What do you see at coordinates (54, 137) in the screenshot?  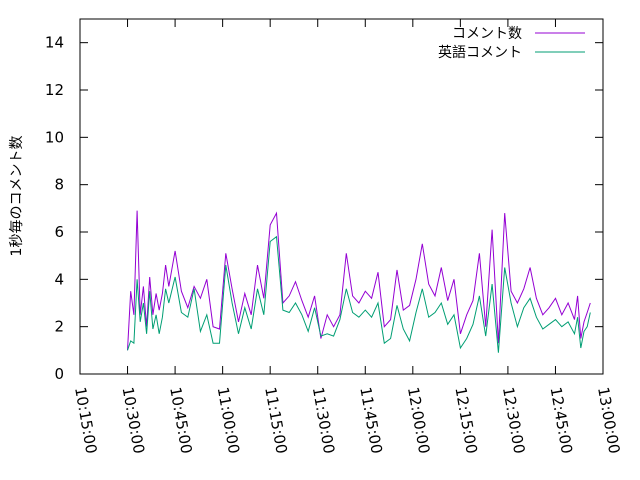 I see `y-tick-label: 10` at bounding box center [54, 137].